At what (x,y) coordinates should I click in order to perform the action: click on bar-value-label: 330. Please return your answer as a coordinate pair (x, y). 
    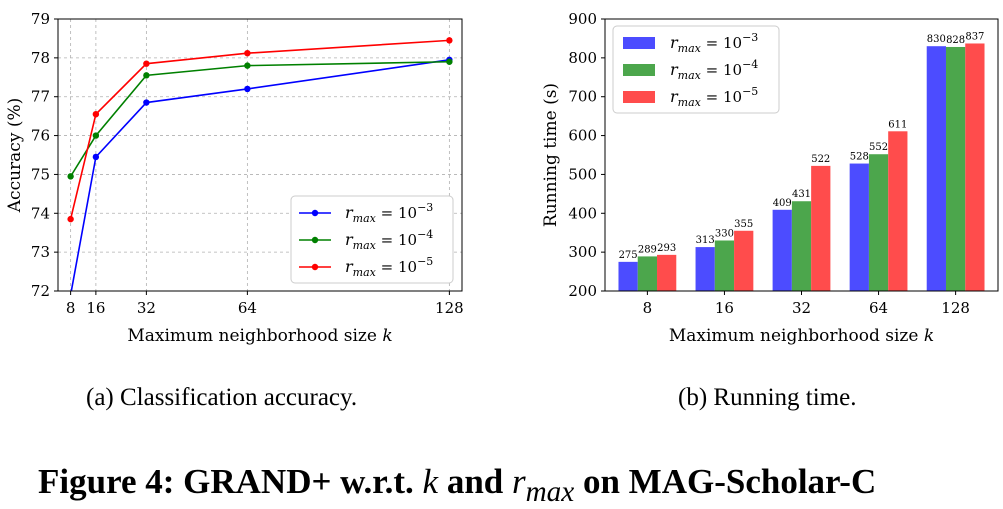
    Looking at the image, I should click on (724, 233).